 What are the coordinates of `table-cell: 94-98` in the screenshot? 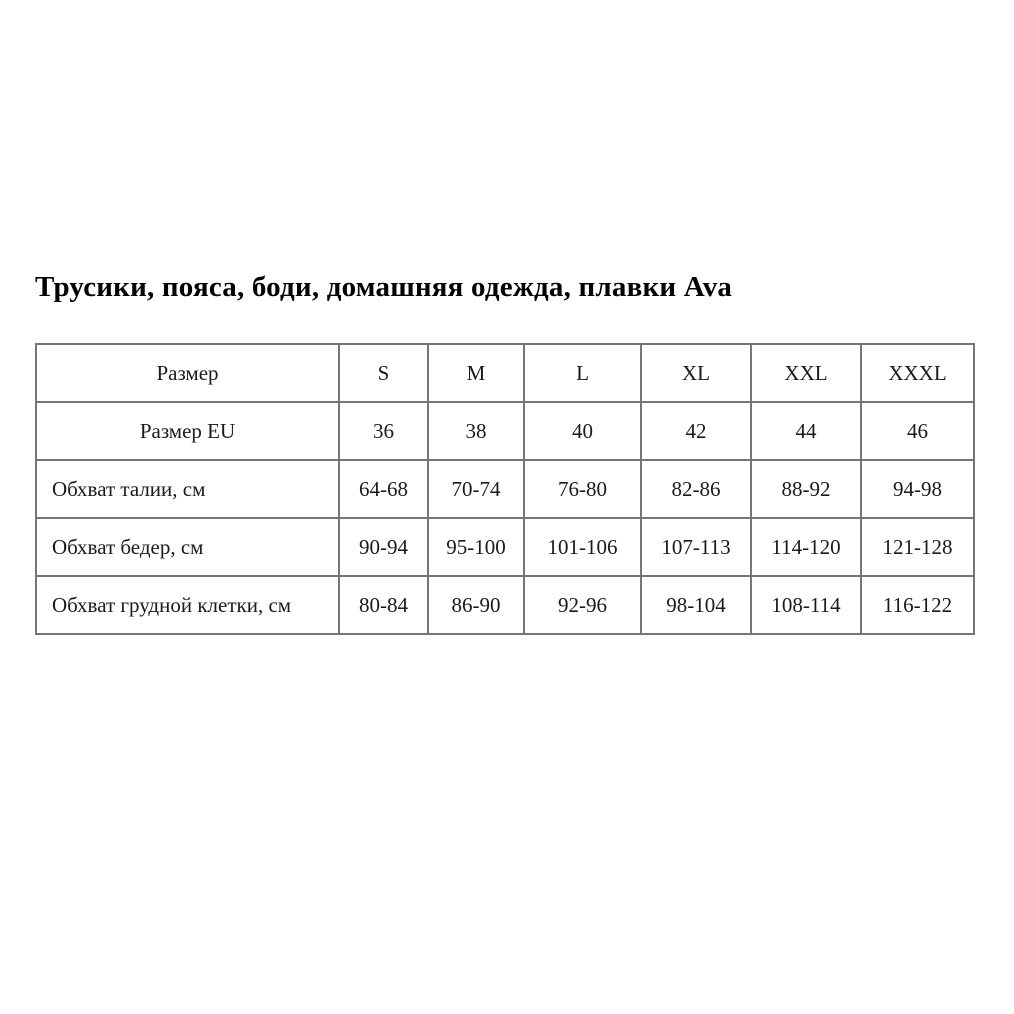 It's located at (917, 489).